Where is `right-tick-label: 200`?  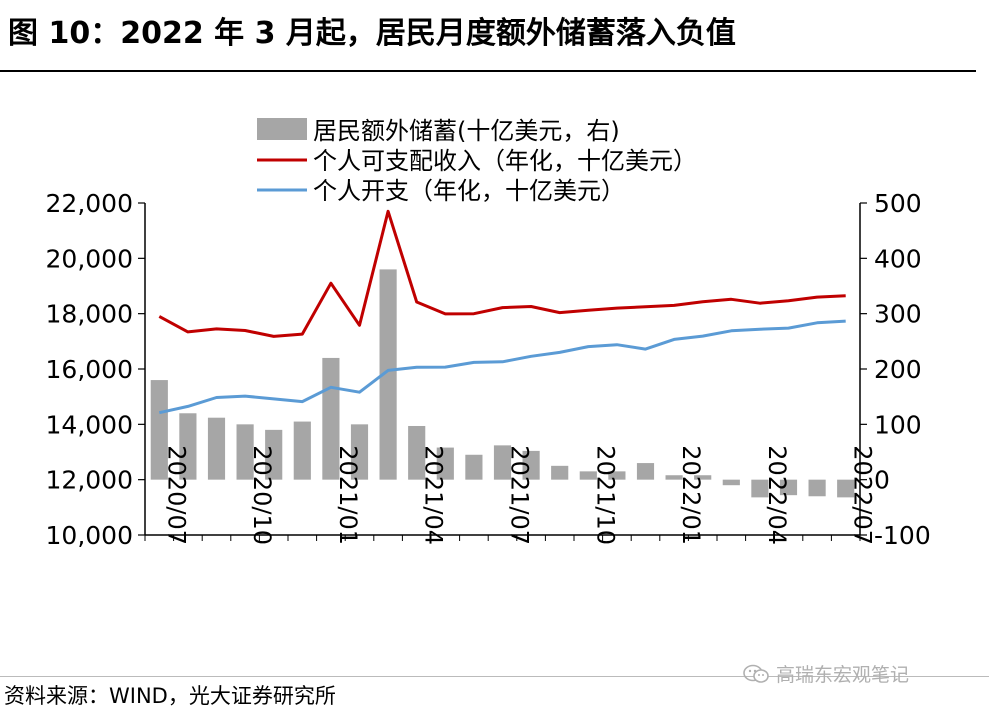 right-tick-label: 200 is located at coordinates (898, 369).